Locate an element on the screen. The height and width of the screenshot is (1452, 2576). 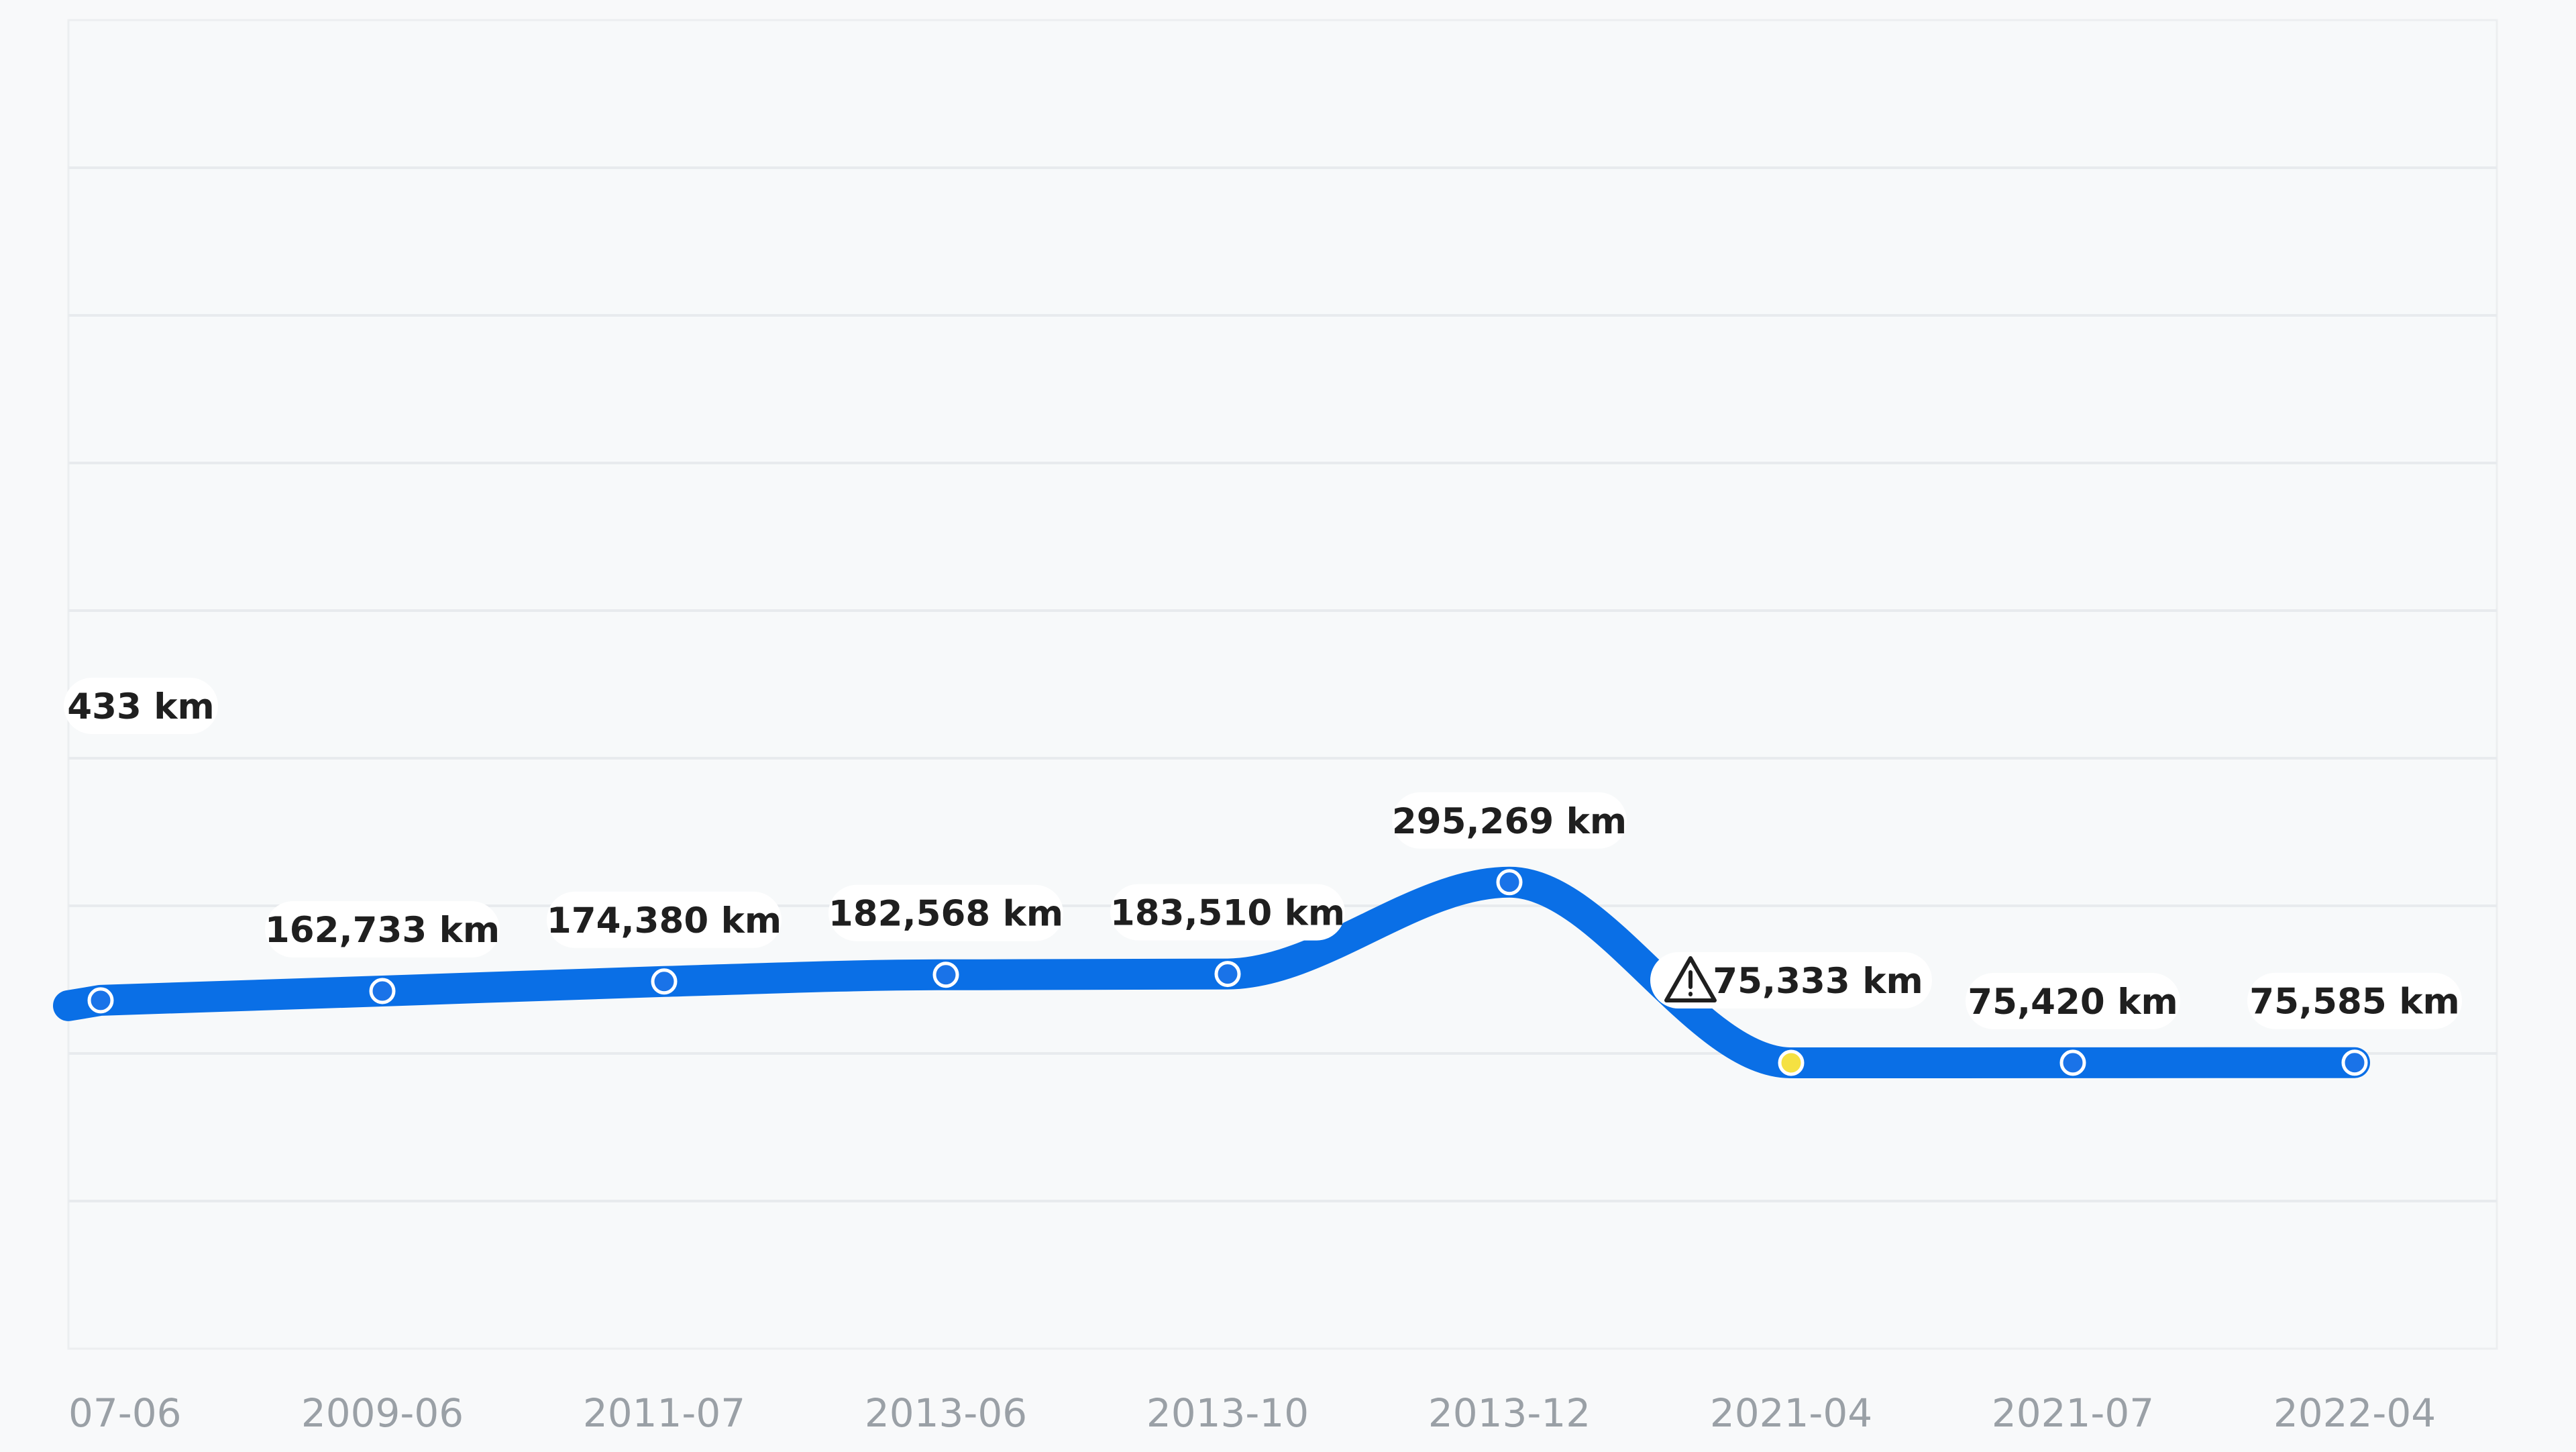
x-tick-label: 2011-07 is located at coordinates (664, 1413).